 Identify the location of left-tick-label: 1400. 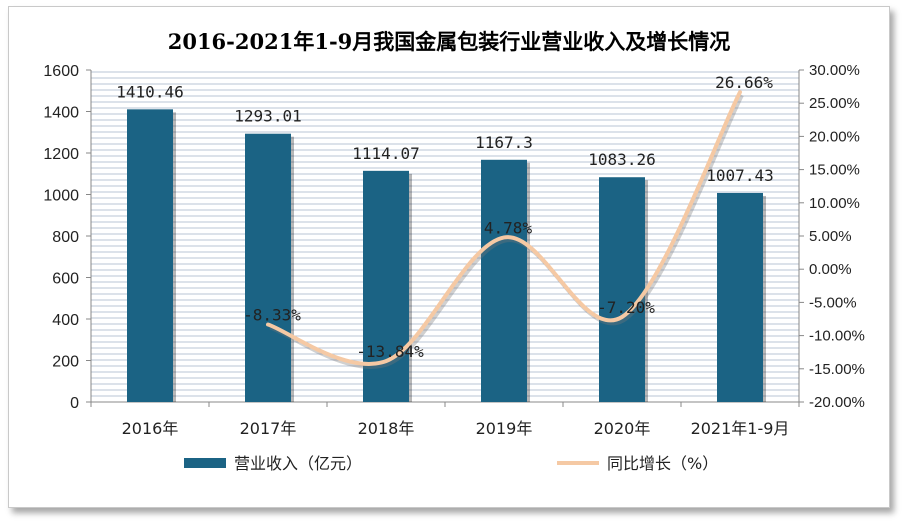
(61, 113).